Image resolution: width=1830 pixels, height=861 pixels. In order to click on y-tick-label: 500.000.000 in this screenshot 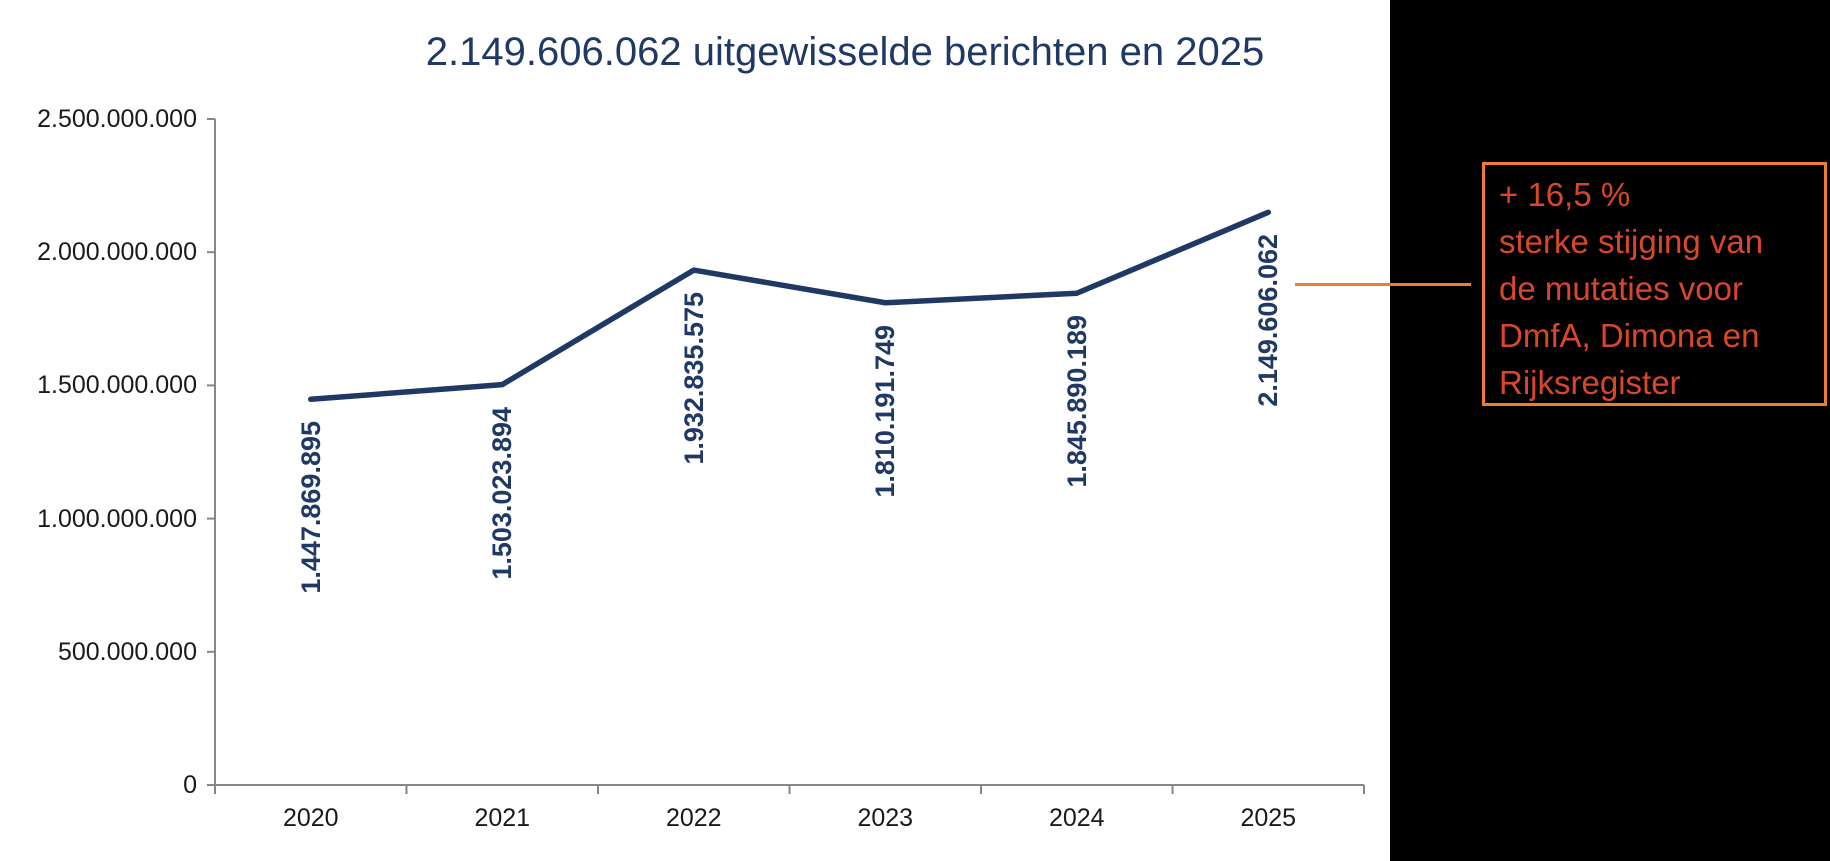, I will do `click(127, 651)`.